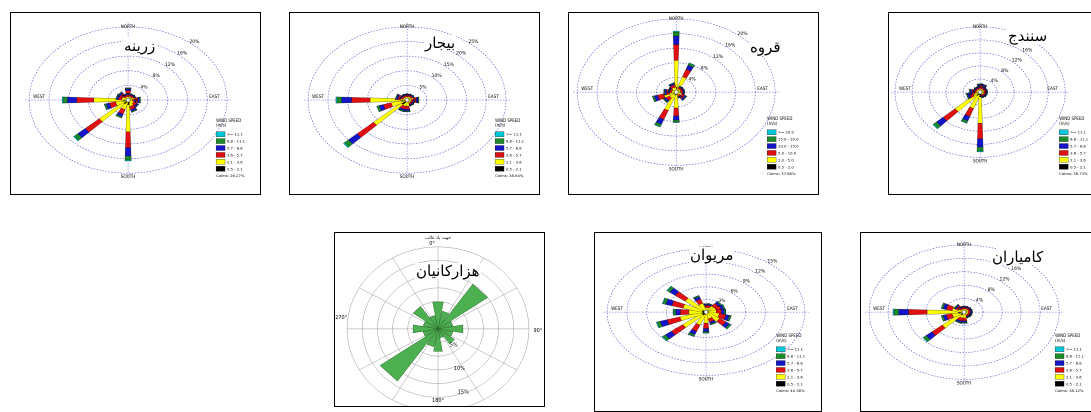 The height and width of the screenshot is (412, 1091). I want to click on ring-label: 5%, so click(454, 346).